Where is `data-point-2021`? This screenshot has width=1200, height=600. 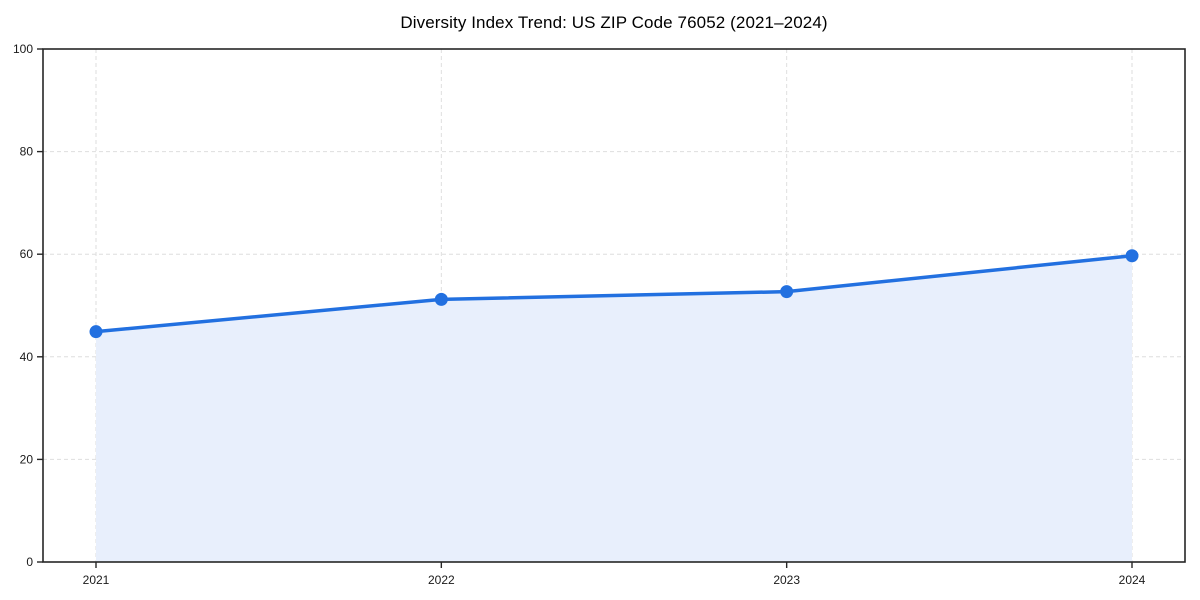 data-point-2021 is located at coordinates (96, 332).